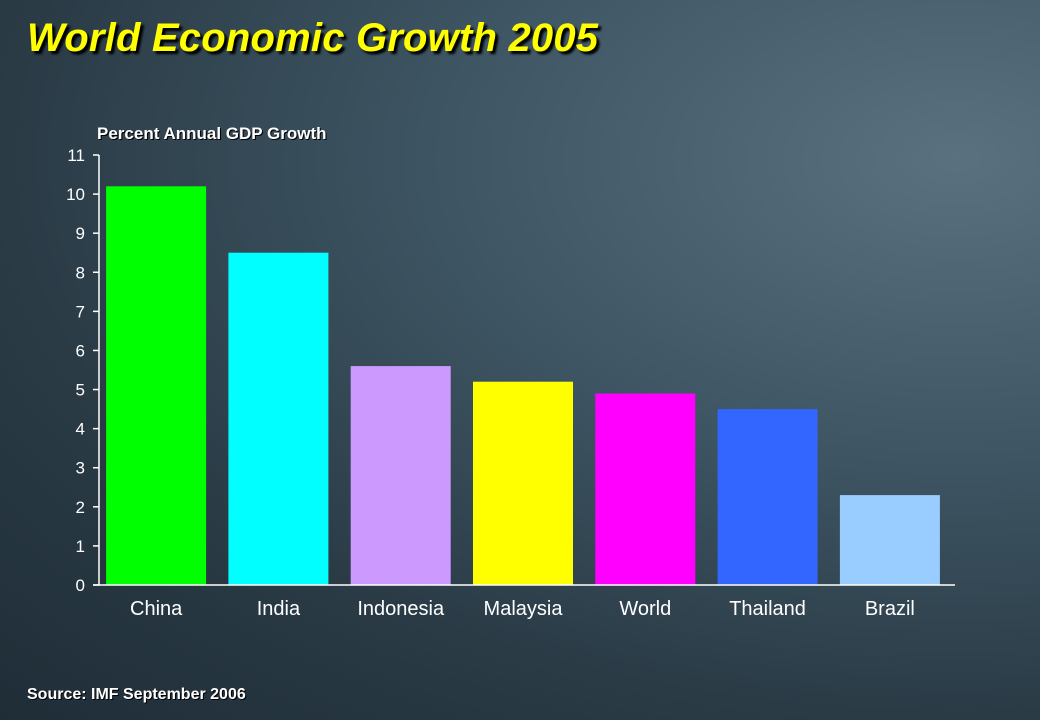 The height and width of the screenshot is (720, 1040). Describe the element at coordinates (212, 133) in the screenshot. I see `y-axis-label: Percent Annual GDP Growth` at that location.